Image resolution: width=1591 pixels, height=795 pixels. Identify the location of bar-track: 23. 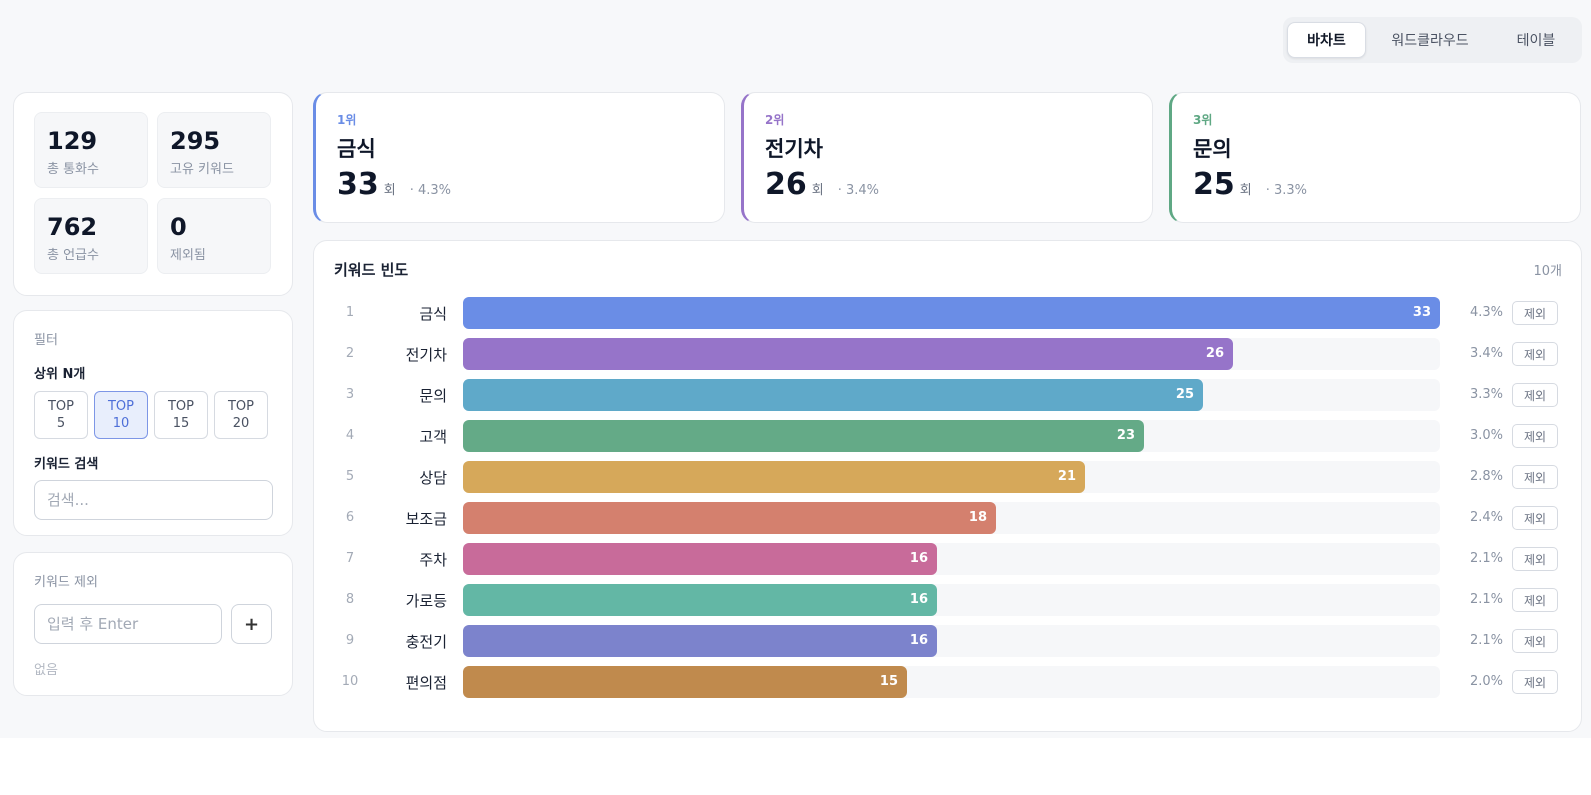
(951, 436).